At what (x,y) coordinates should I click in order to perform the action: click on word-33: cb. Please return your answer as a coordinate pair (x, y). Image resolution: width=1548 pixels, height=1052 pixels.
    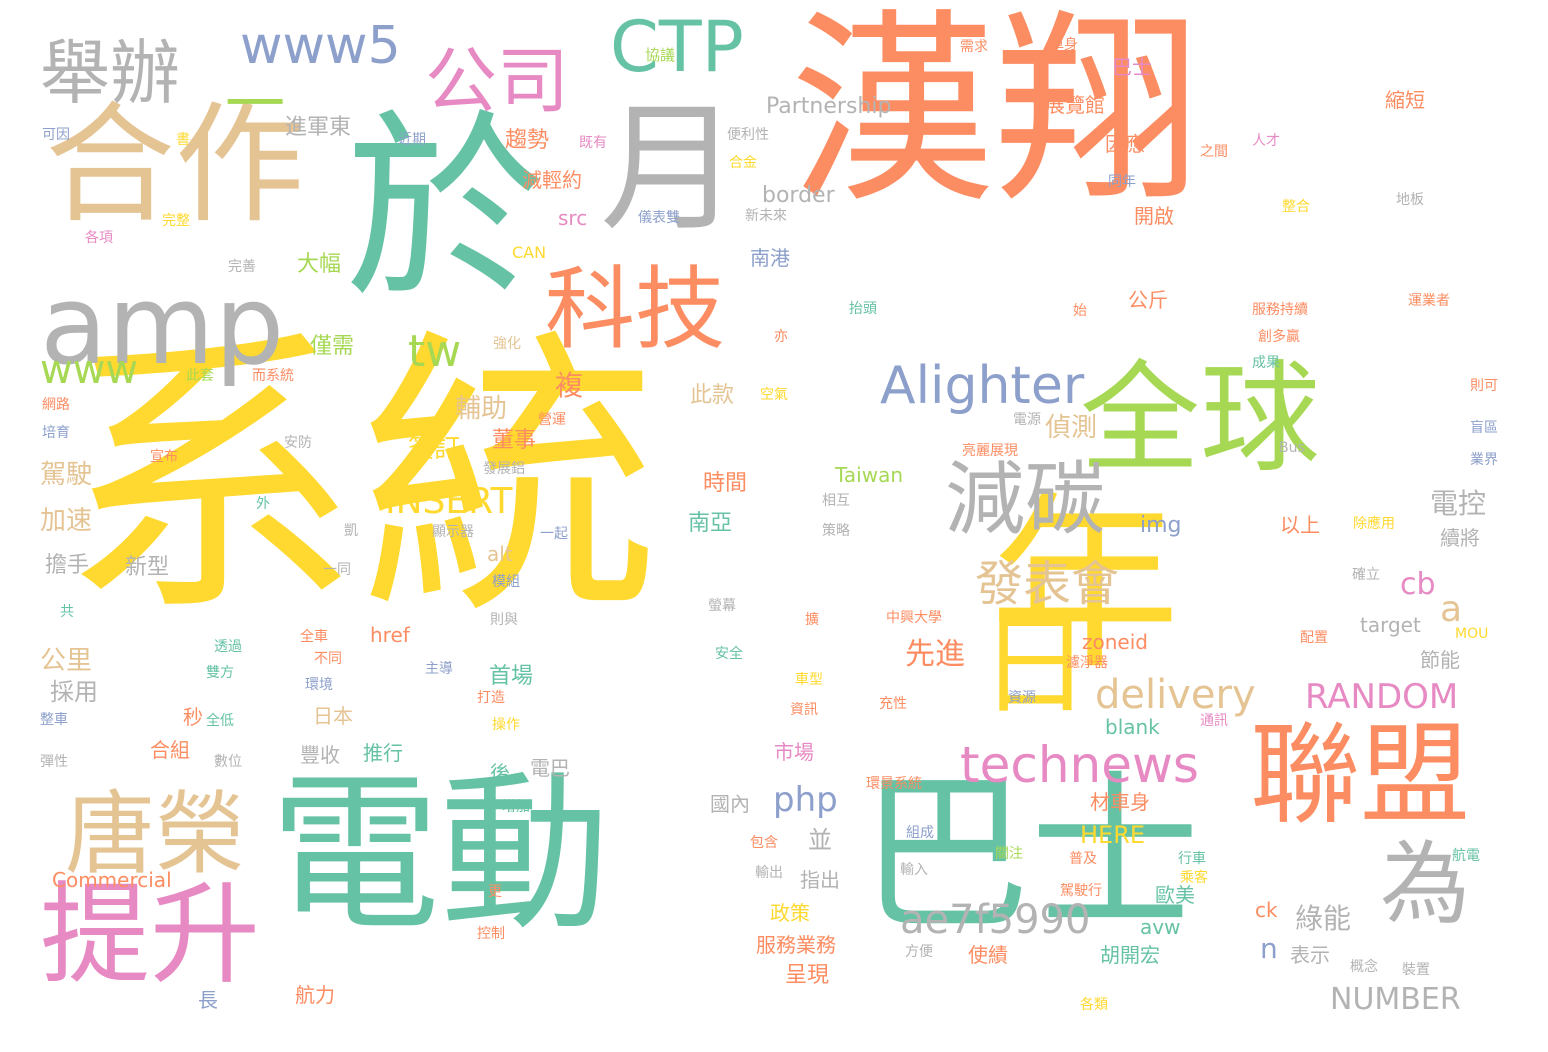
    Looking at the image, I should click on (1418, 584).